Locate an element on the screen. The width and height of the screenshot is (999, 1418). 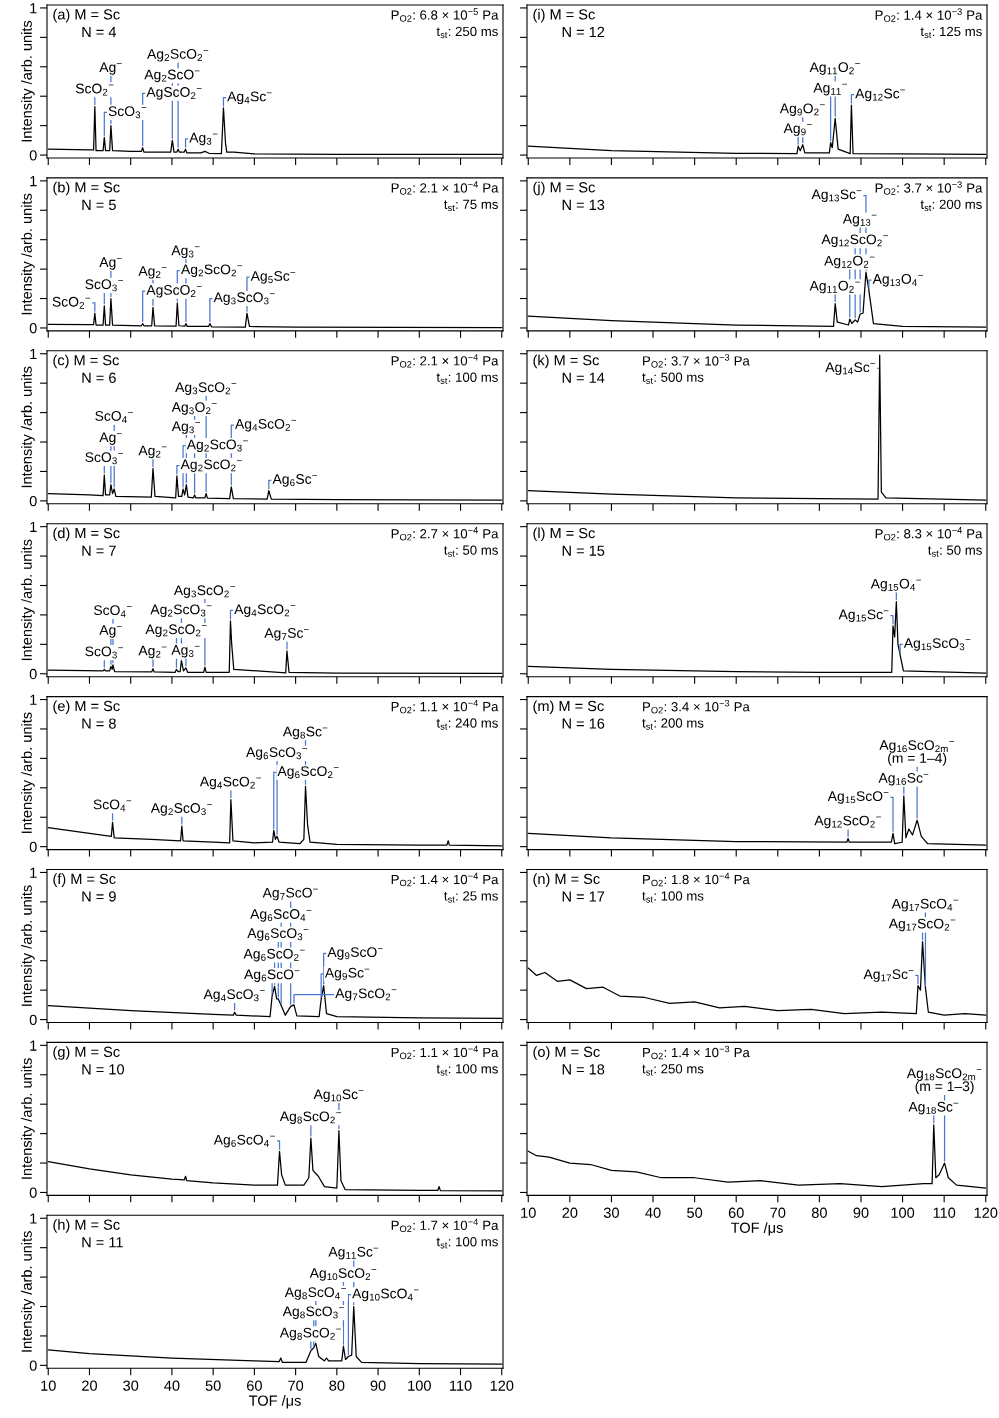
annotation: ScO$_{2}$$^{−}$ is located at coordinates (94, 89).